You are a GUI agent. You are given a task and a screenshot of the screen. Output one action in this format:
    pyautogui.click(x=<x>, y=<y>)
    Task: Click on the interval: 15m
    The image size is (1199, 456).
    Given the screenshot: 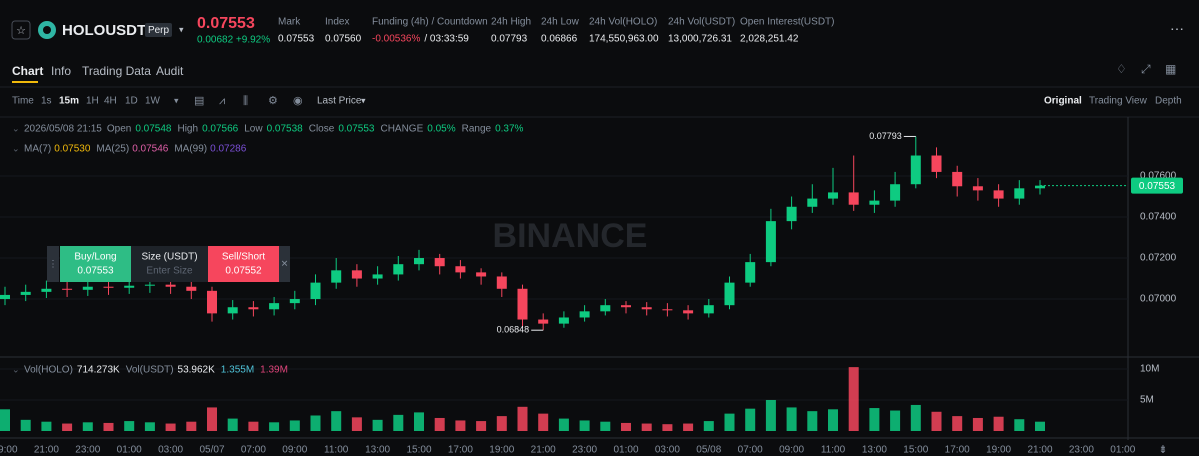 What is the action you would take?
    pyautogui.click(x=69, y=101)
    